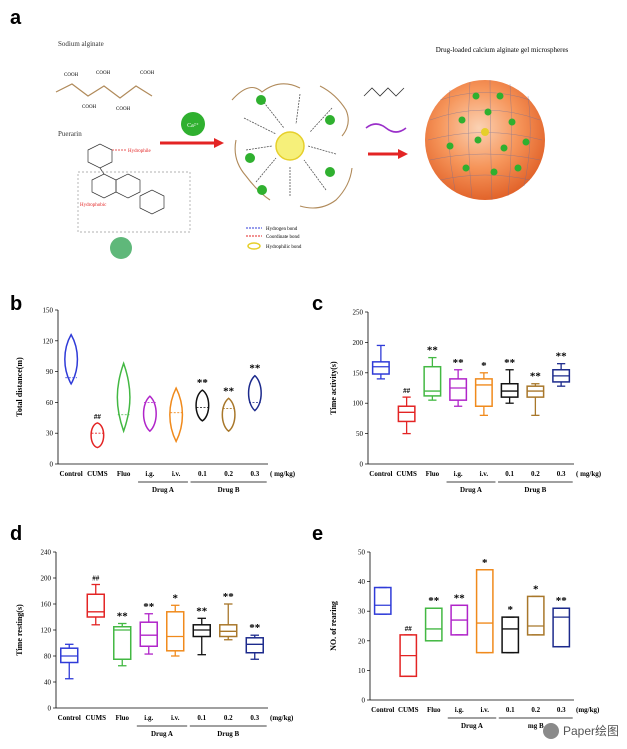 This screenshot has width=627, height=749. Describe the element at coordinates (46, 579) in the screenshot. I see `y-tick-label: 200` at that location.